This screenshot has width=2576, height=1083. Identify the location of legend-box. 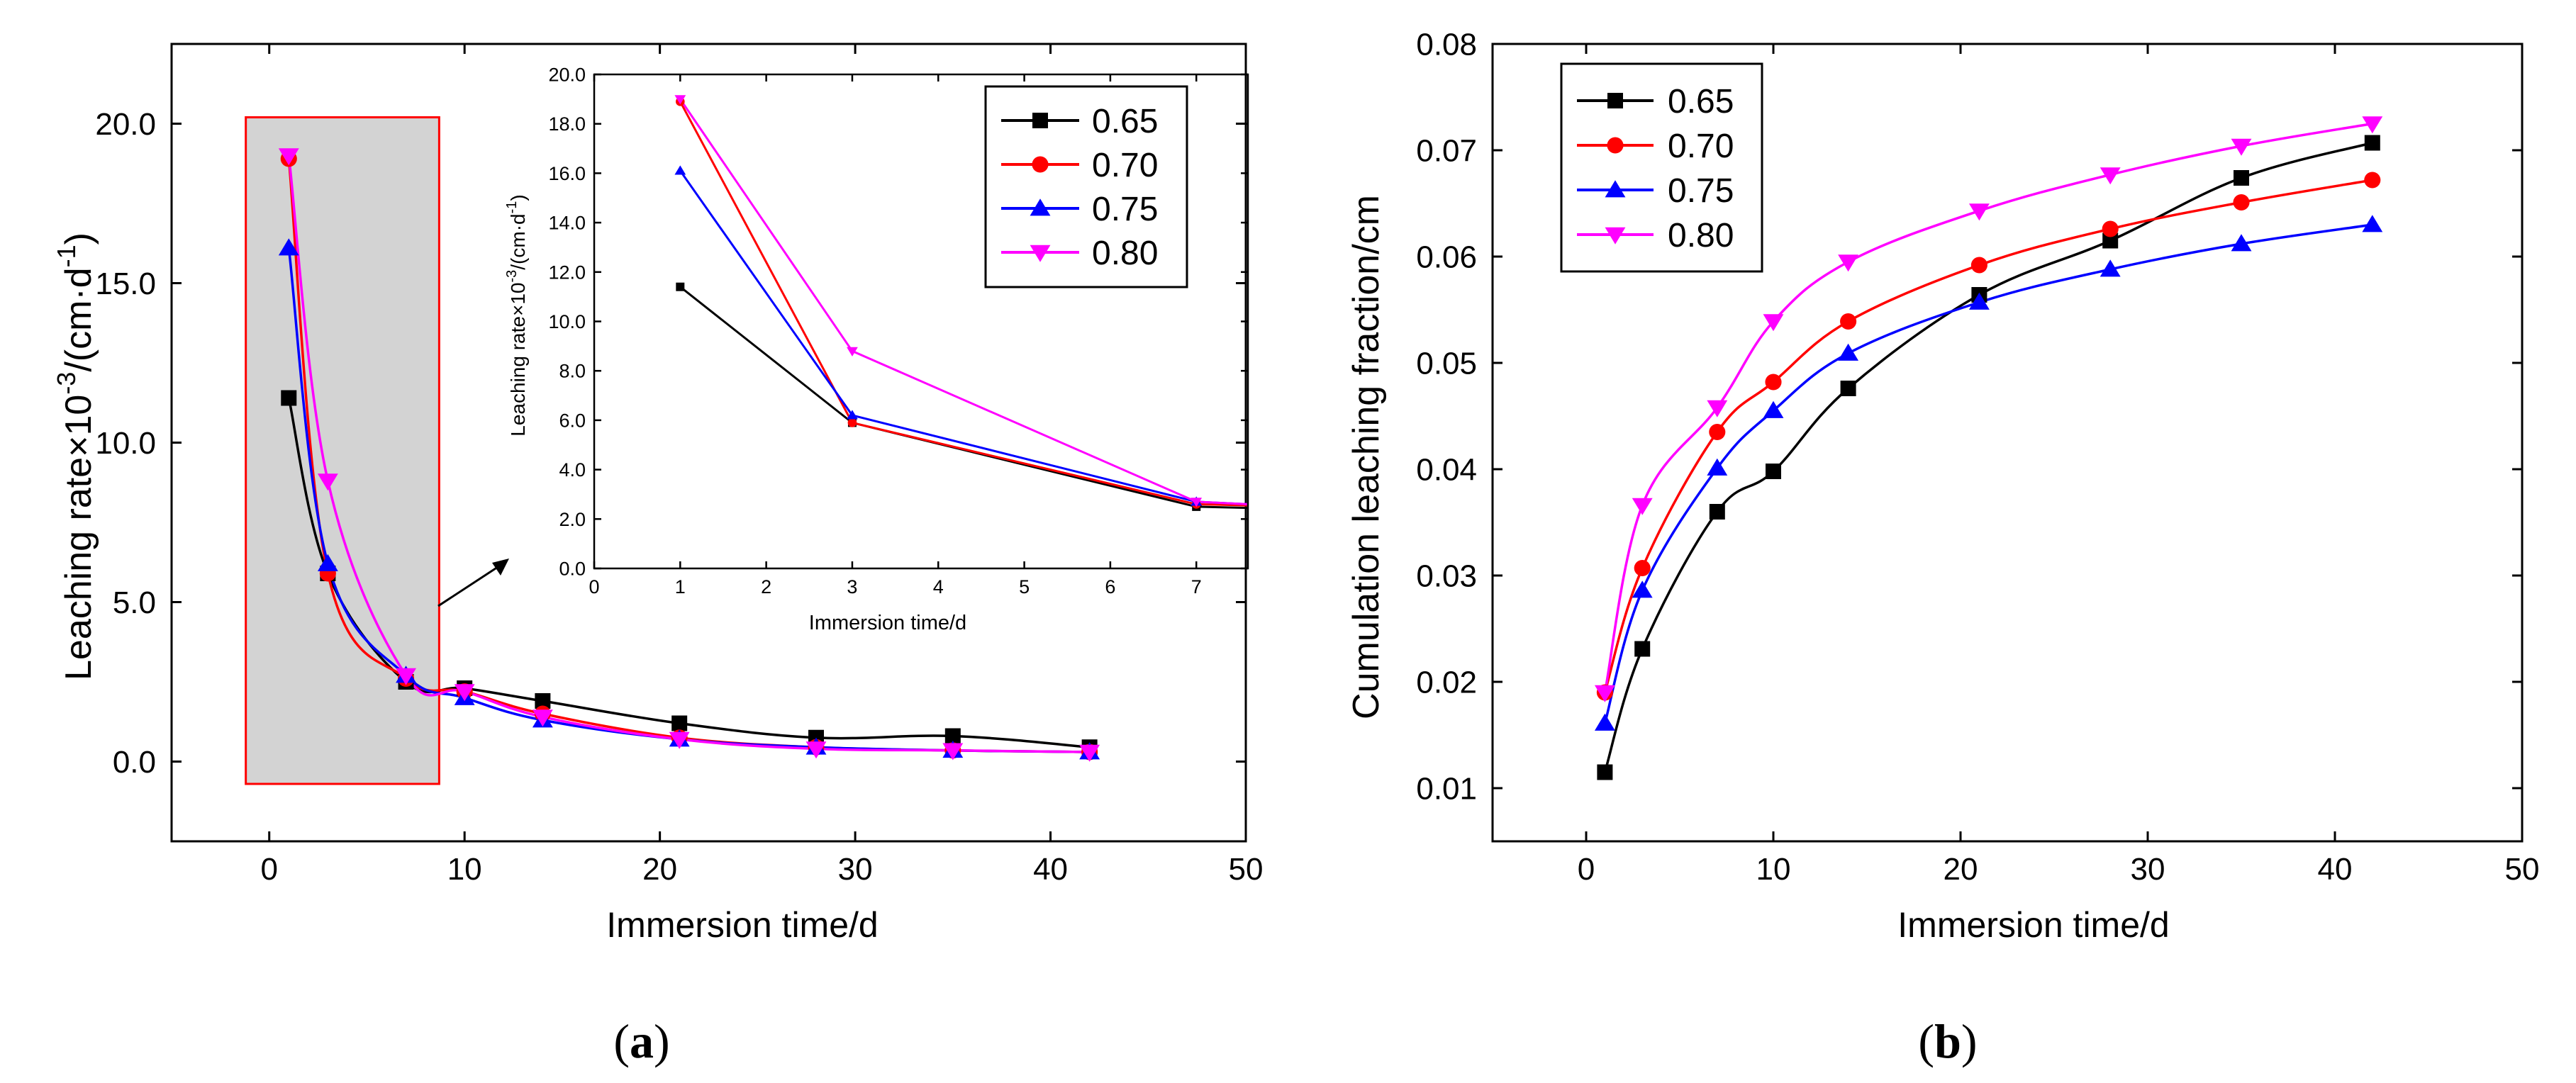
(1662, 167).